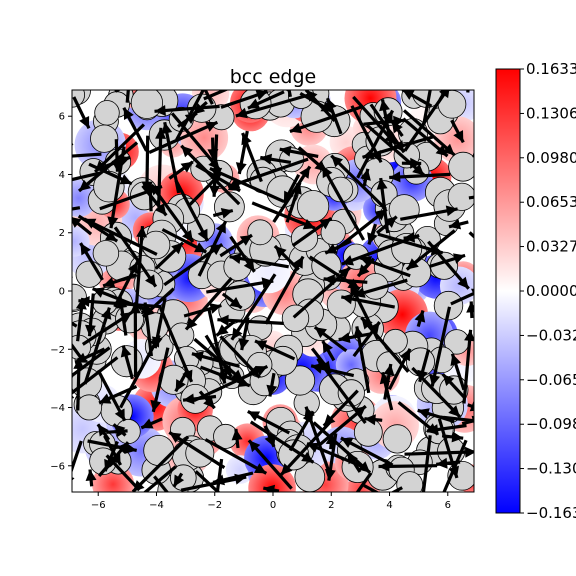 The width and height of the screenshot is (576, 576). Describe the element at coordinates (551, 247) in the screenshot. I see `colorbar-tick-label: 0.0327` at that location.